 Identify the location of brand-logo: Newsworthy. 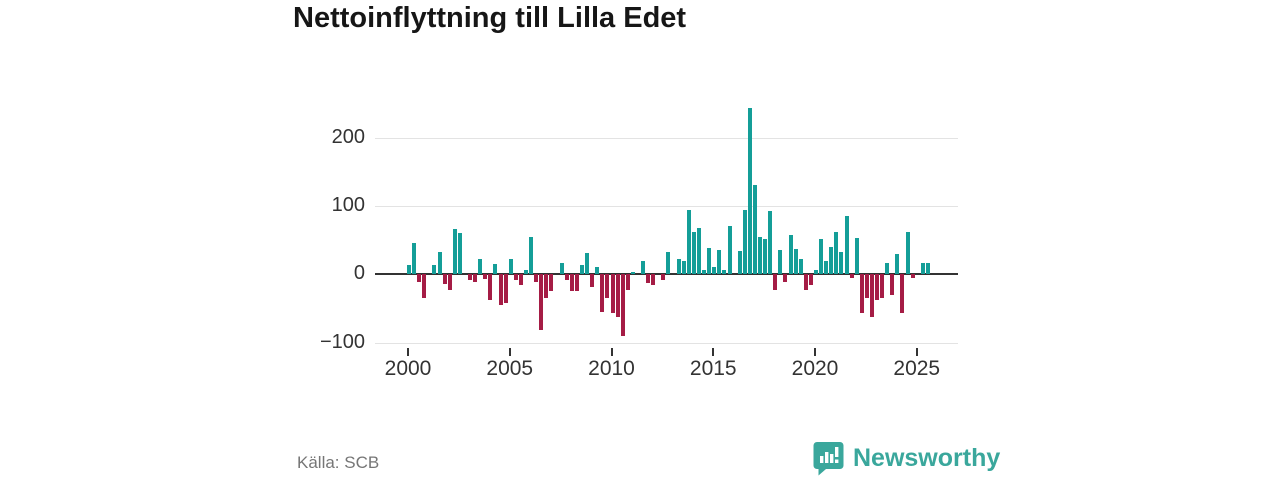
(906, 458).